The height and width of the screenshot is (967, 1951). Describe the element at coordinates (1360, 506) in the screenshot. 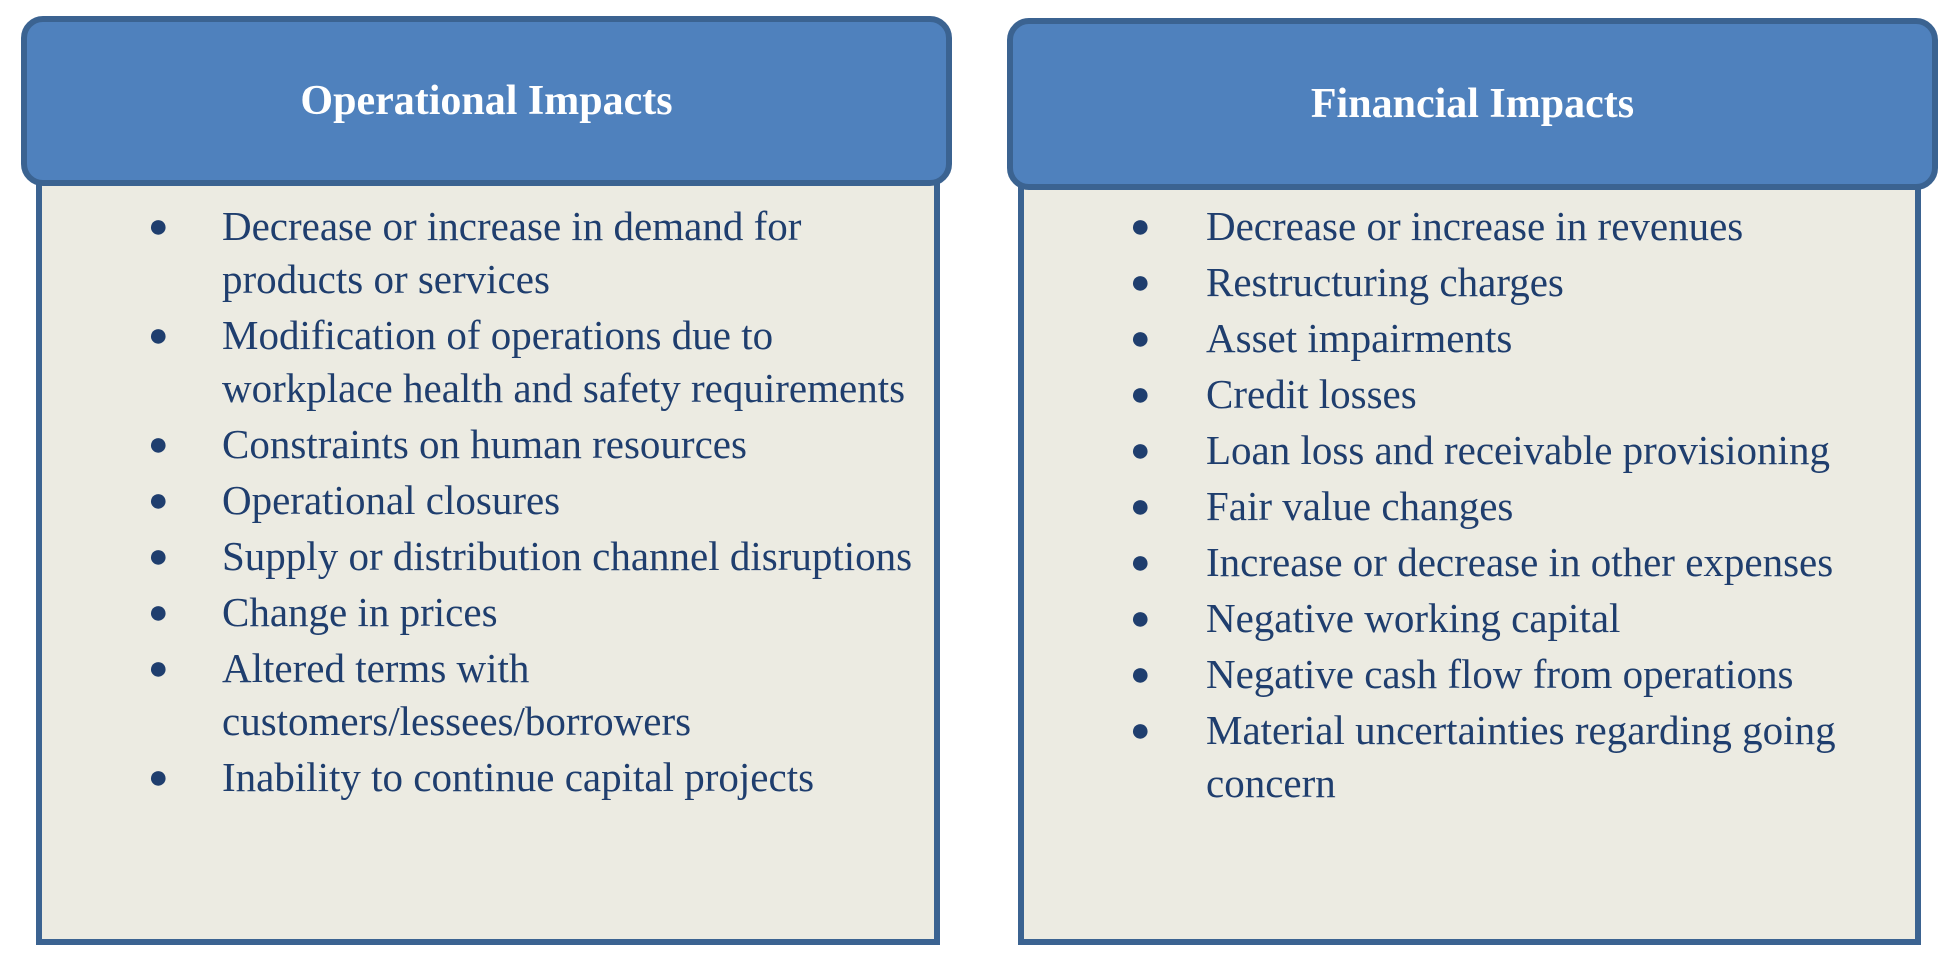

I see `list-item-text: Fair value changes` at that location.